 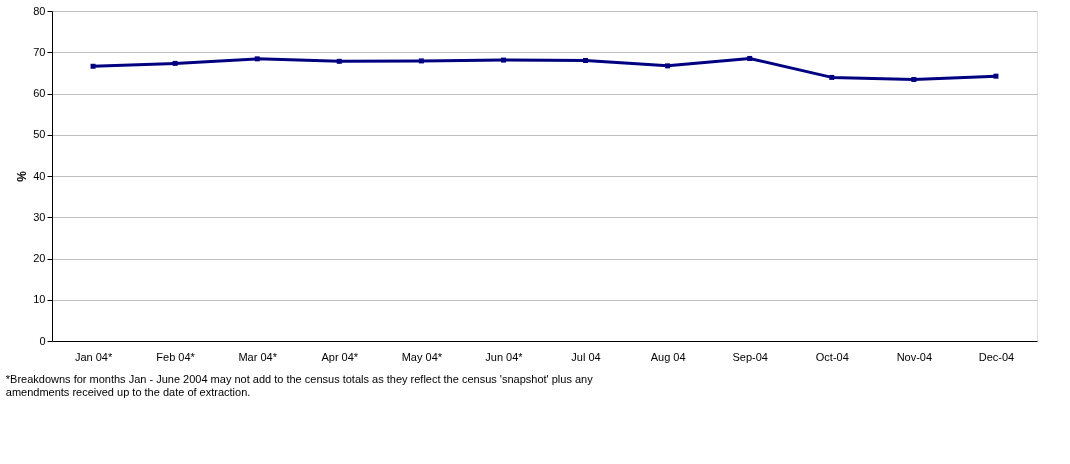 What do you see at coordinates (668, 356) in the screenshot?
I see `x-tick-label: Aug 04` at bounding box center [668, 356].